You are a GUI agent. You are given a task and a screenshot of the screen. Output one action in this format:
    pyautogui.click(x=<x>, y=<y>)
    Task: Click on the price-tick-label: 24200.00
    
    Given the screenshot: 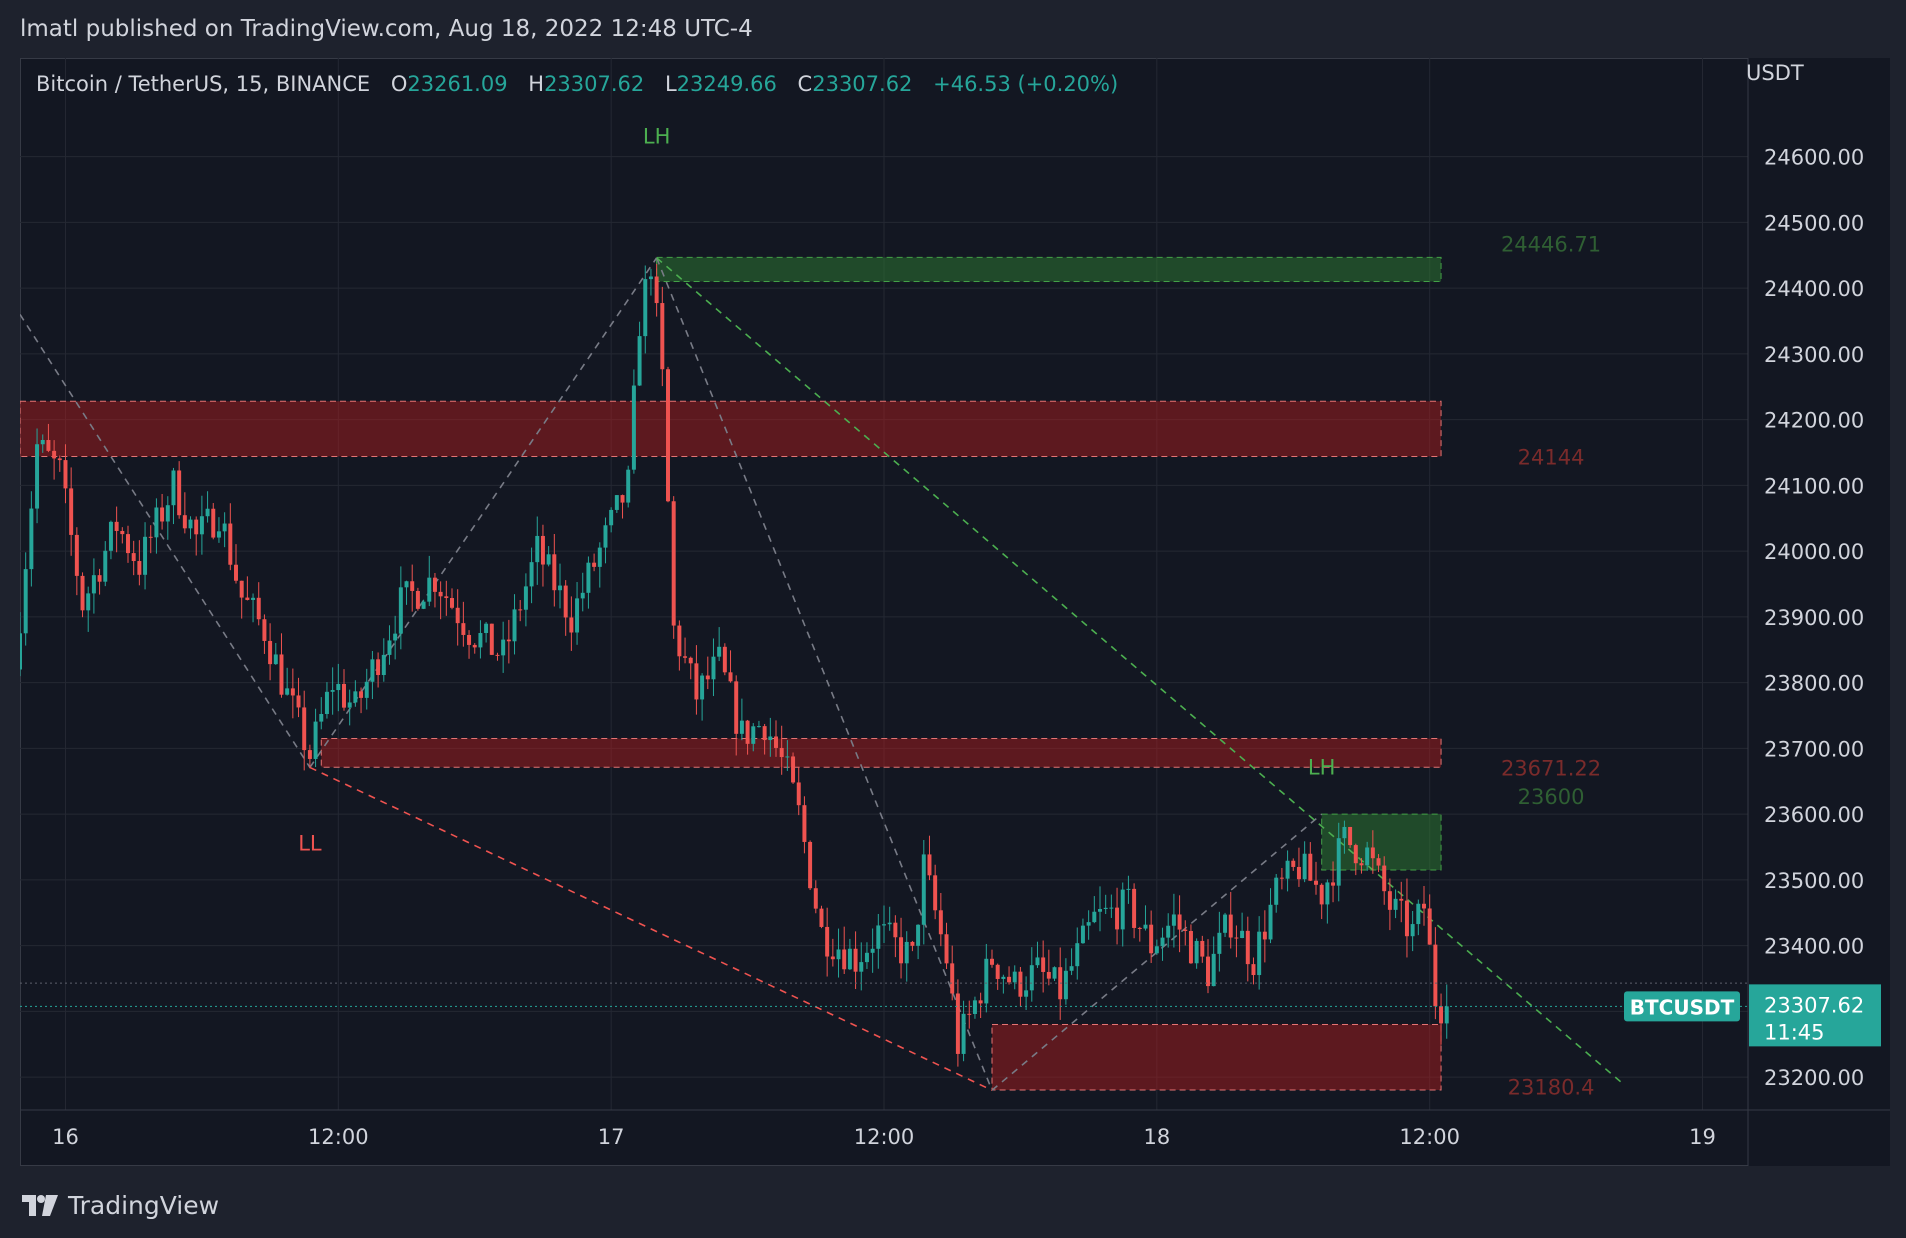 What is the action you would take?
    pyautogui.click(x=1814, y=421)
    